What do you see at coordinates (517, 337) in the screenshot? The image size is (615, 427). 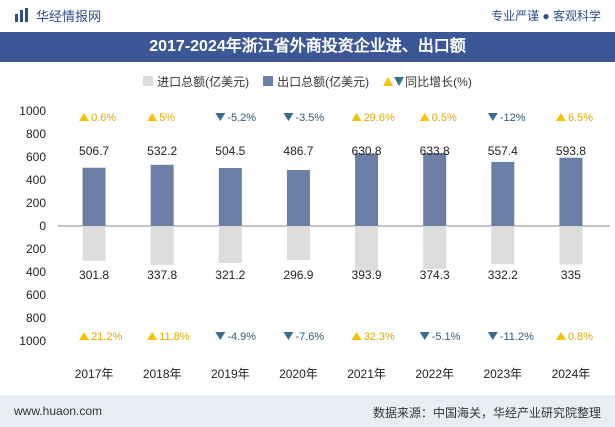 I see `import-growth-label: -11.2%` at bounding box center [517, 337].